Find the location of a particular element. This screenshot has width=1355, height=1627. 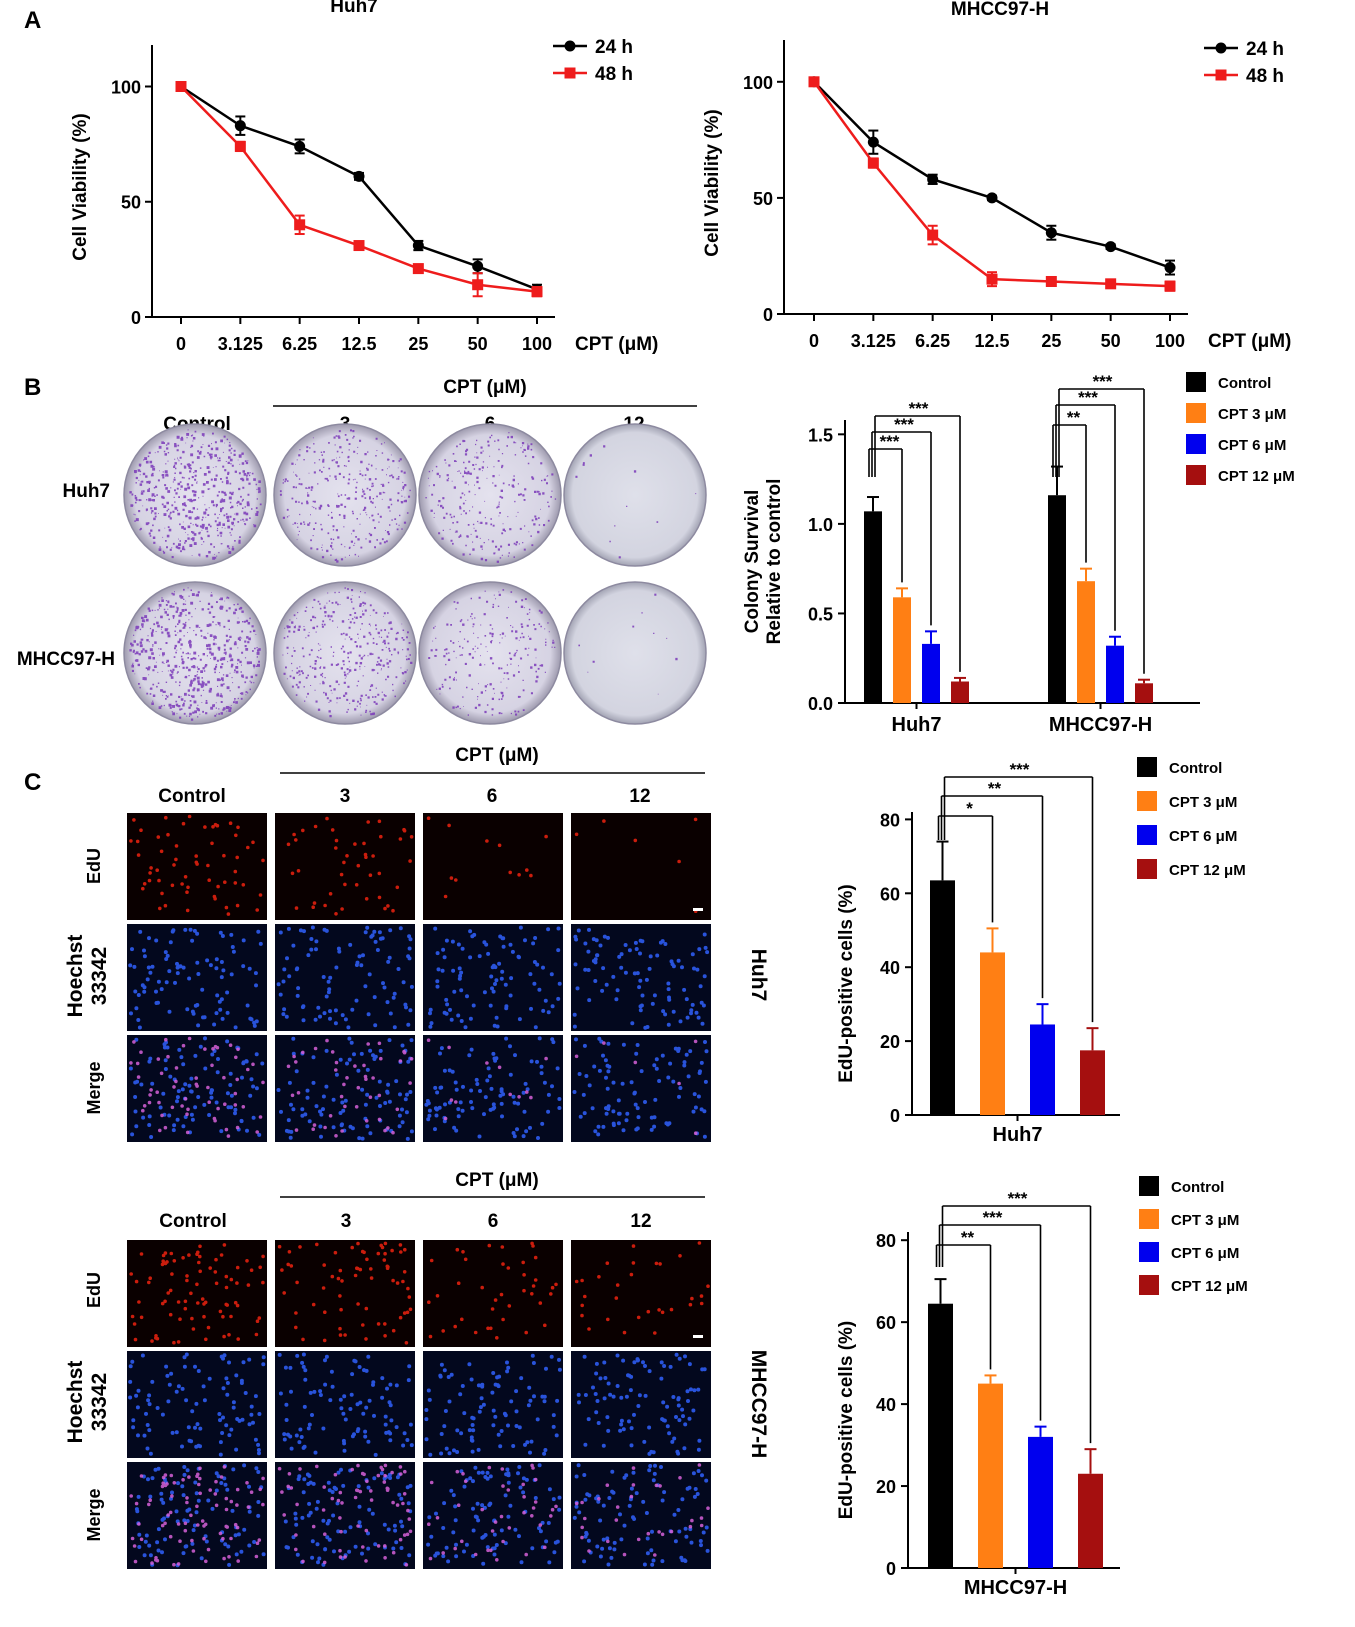

y-tick-label: 0.0 is located at coordinates (820, 704).